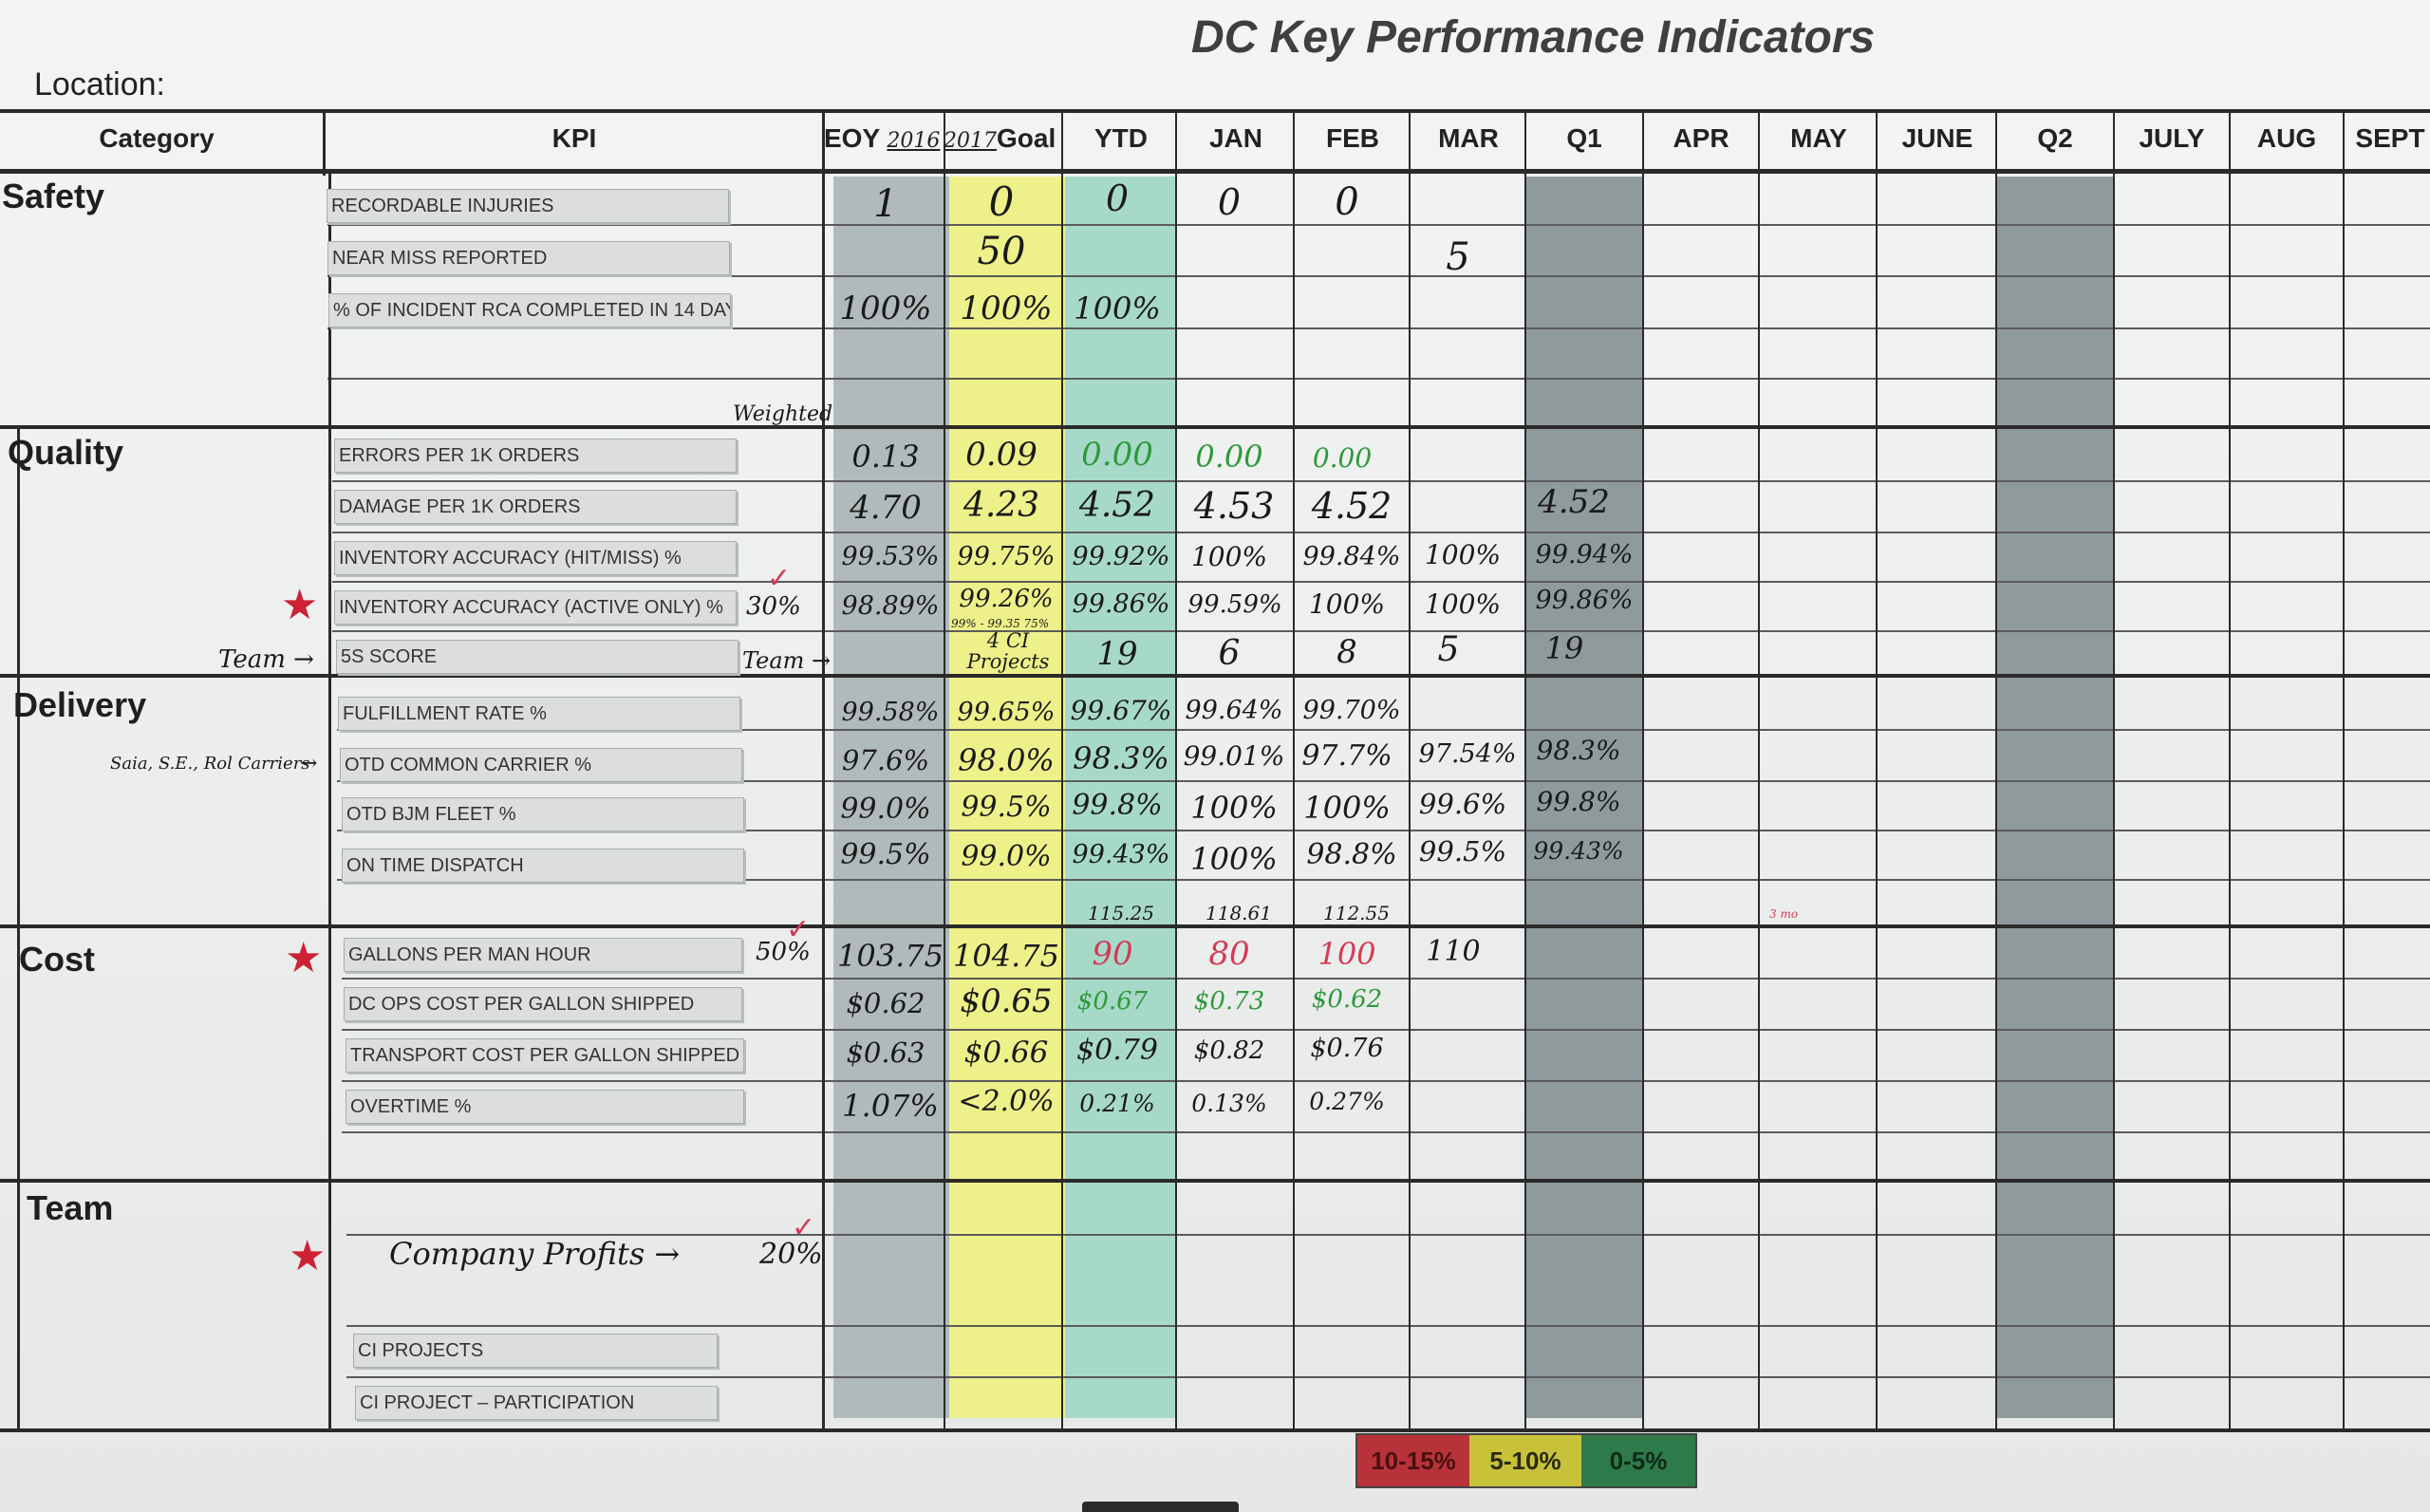 This screenshot has width=2430, height=1512. I want to click on value-inv-hit-mar: 100%, so click(1463, 554).